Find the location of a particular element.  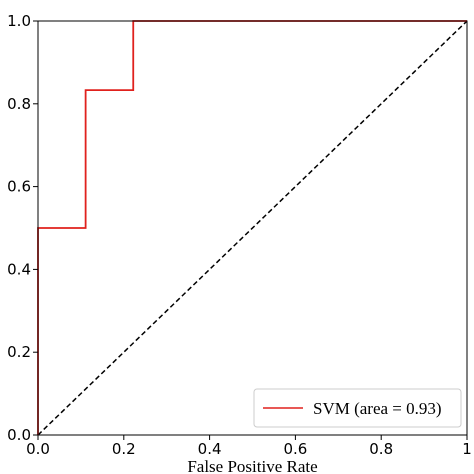

y-axis-ticks: 0.0 0.2 0.4 0.6 0.8 1.0 is located at coordinates (22, 228).